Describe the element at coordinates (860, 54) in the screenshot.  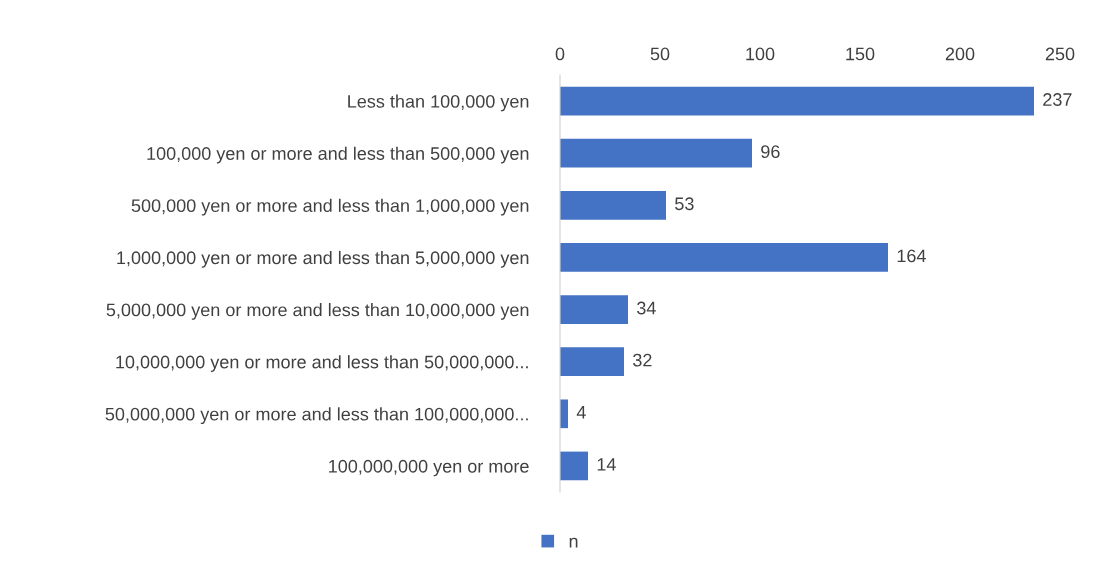
I see `x-tick-label: 150` at that location.